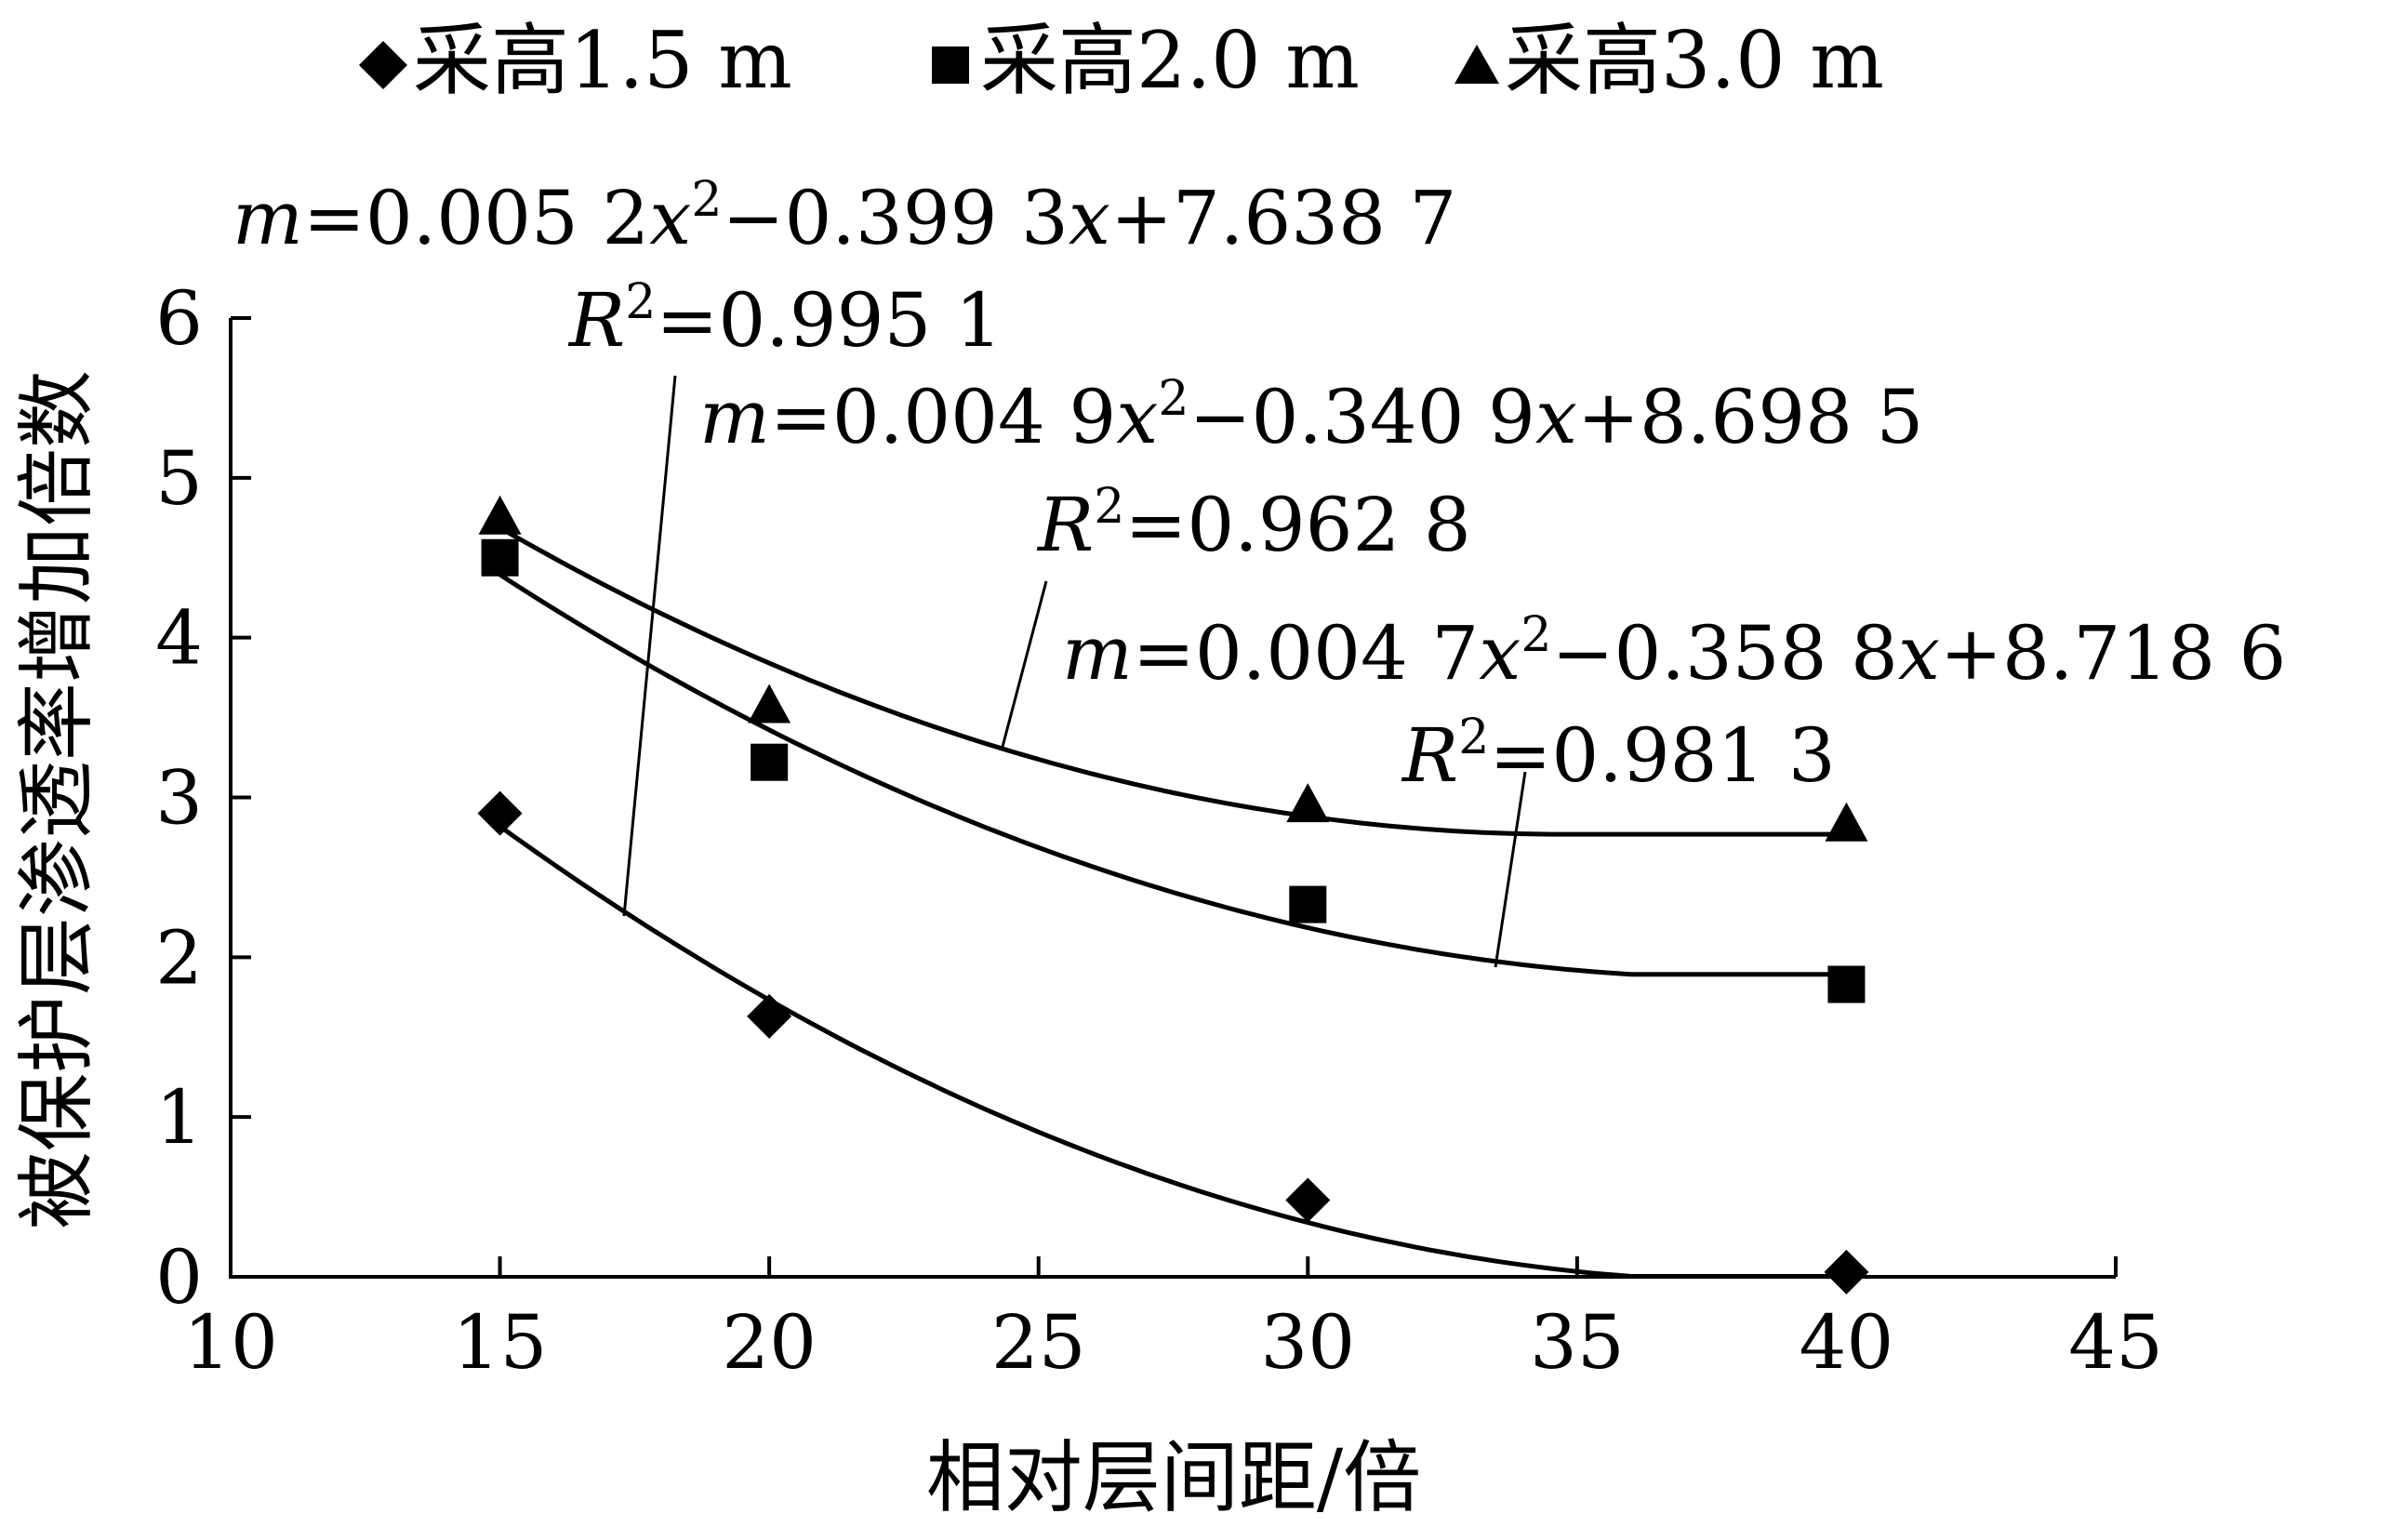  What do you see at coordinates (602, 60) in the screenshot?
I see `legend-label-1: 采高1.5 m` at bounding box center [602, 60].